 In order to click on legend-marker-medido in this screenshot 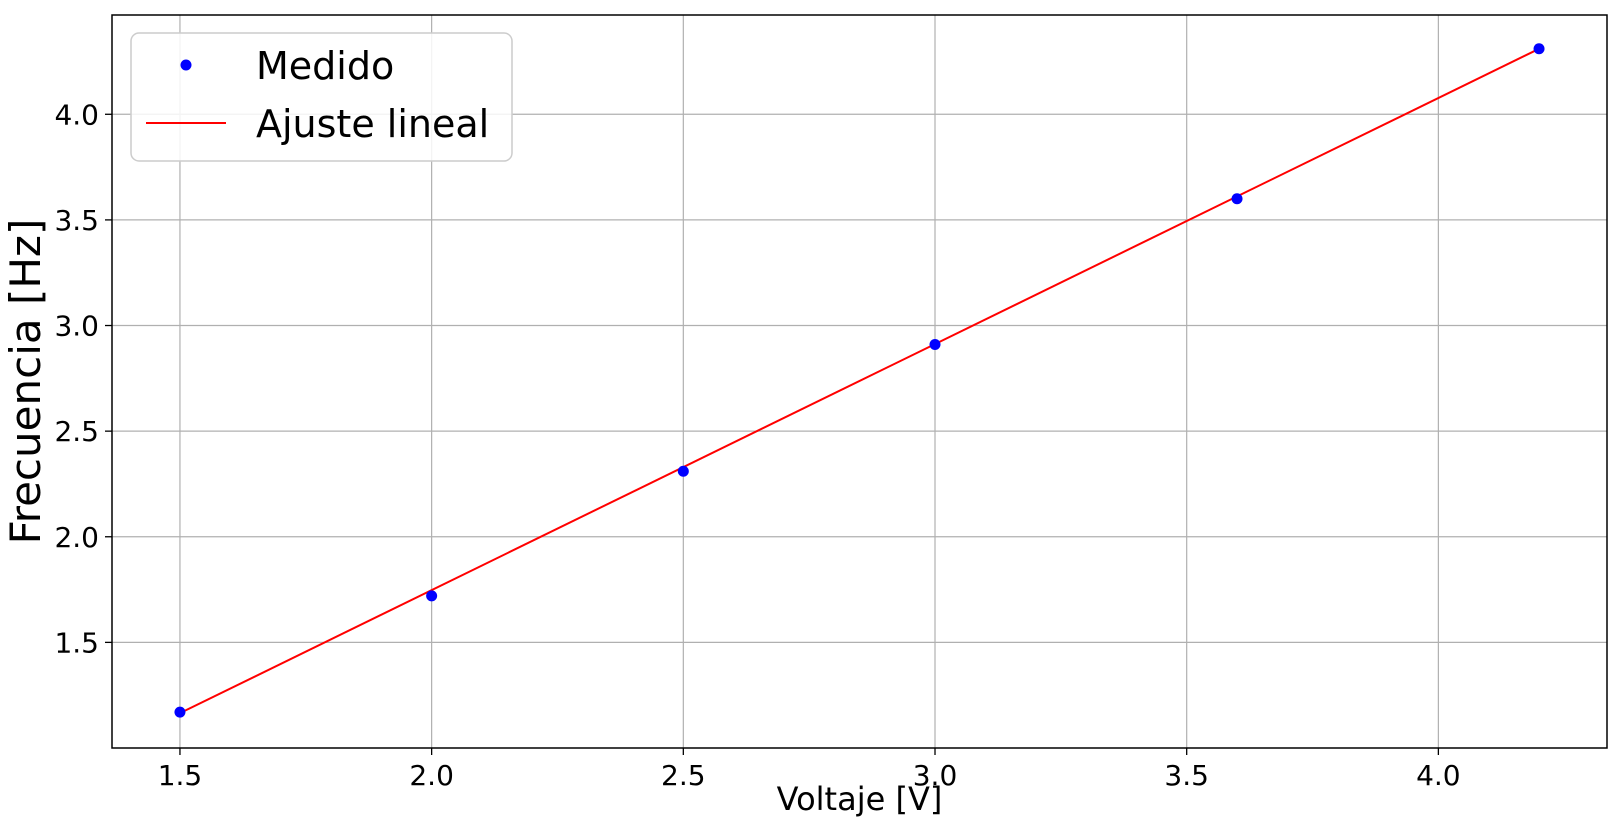, I will do `click(186, 65)`.